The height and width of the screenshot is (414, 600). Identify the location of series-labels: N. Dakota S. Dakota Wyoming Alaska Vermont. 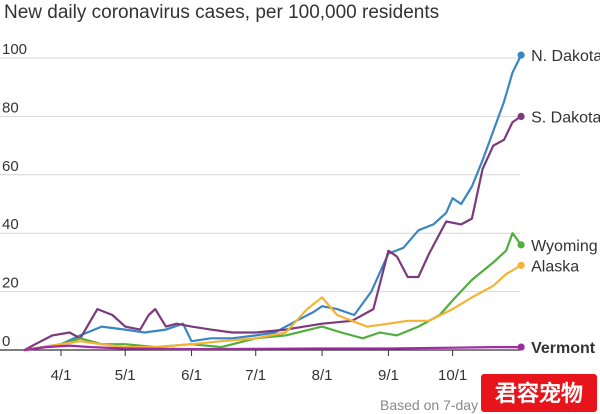
(565, 202).